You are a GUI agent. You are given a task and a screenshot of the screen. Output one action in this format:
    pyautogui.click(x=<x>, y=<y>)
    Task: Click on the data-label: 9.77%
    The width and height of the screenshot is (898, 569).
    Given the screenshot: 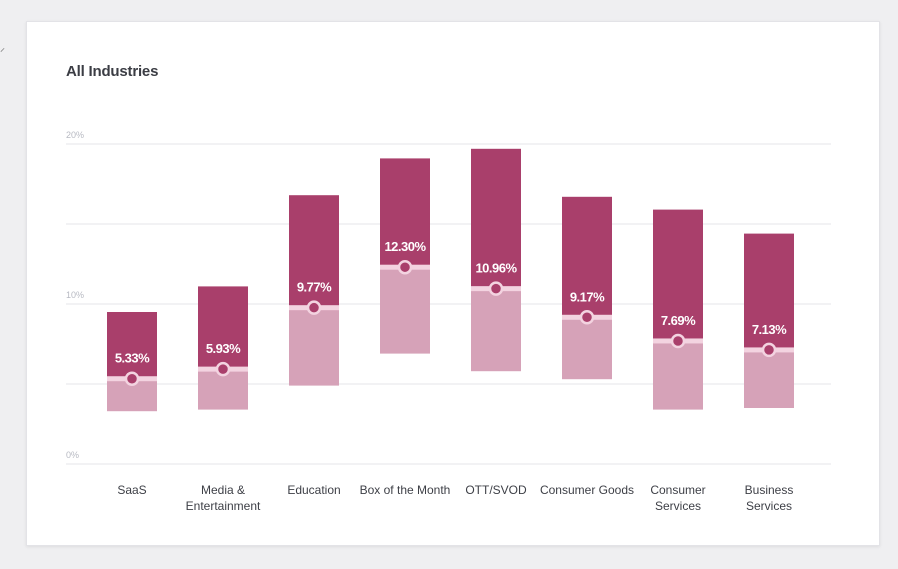 What is the action you would take?
    pyautogui.click(x=314, y=287)
    